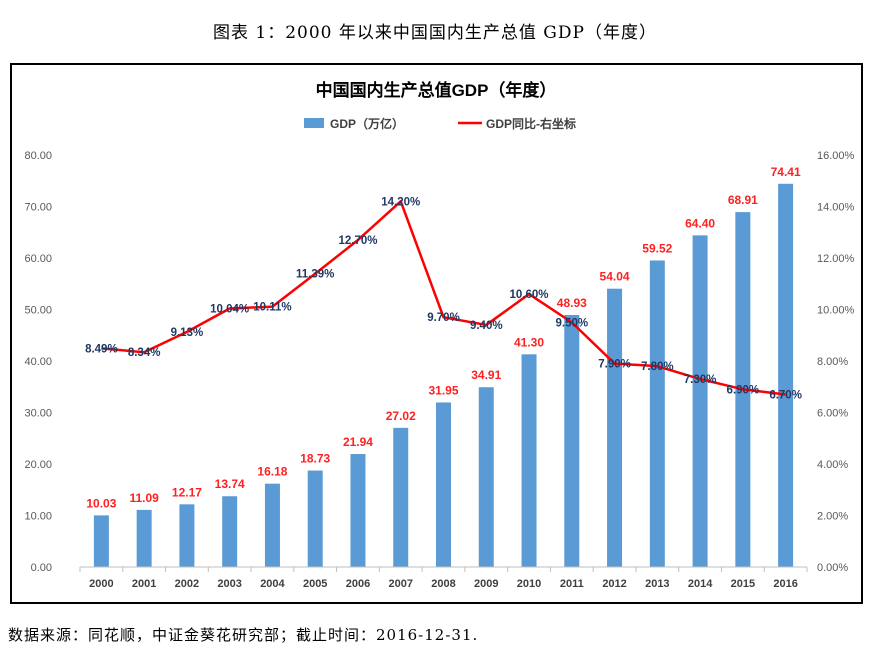 Image resolution: width=870 pixels, height=662 pixels. Describe the element at coordinates (144, 498) in the screenshot. I see `gdp-bar-label: 11.09` at that location.